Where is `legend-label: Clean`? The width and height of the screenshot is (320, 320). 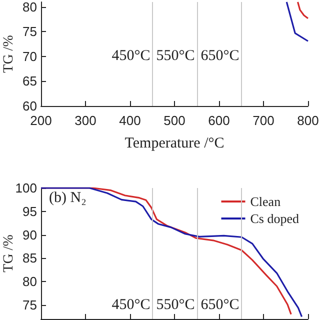
legend-label: Clean is located at coordinates (266, 201).